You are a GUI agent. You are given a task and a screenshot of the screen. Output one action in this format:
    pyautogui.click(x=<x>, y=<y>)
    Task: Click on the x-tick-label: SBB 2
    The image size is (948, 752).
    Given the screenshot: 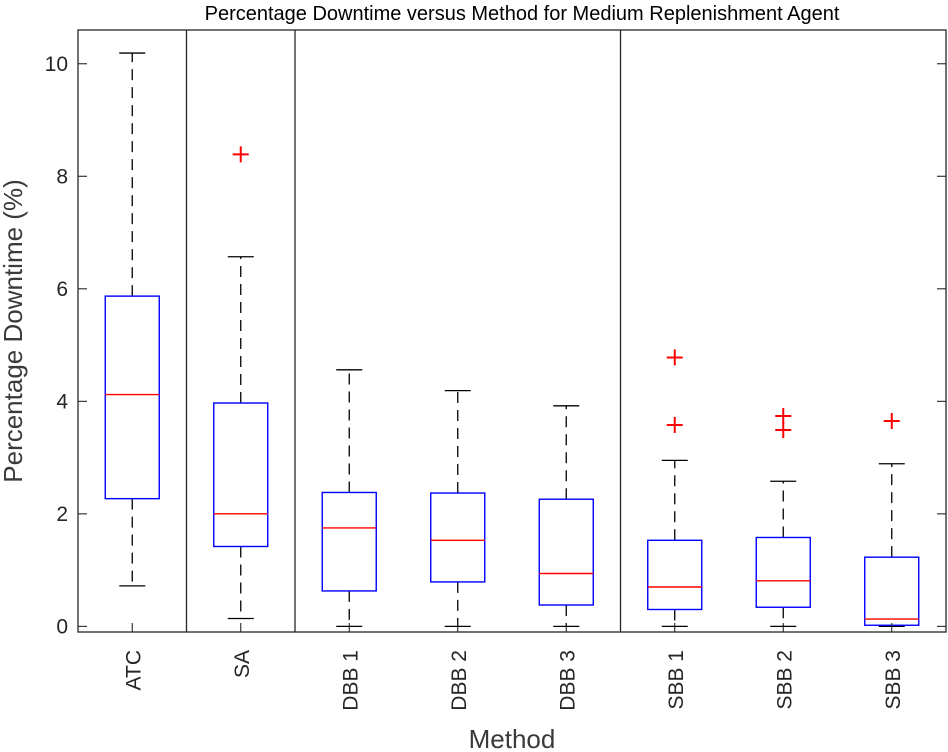 What is the action you would take?
    pyautogui.click(x=784, y=680)
    